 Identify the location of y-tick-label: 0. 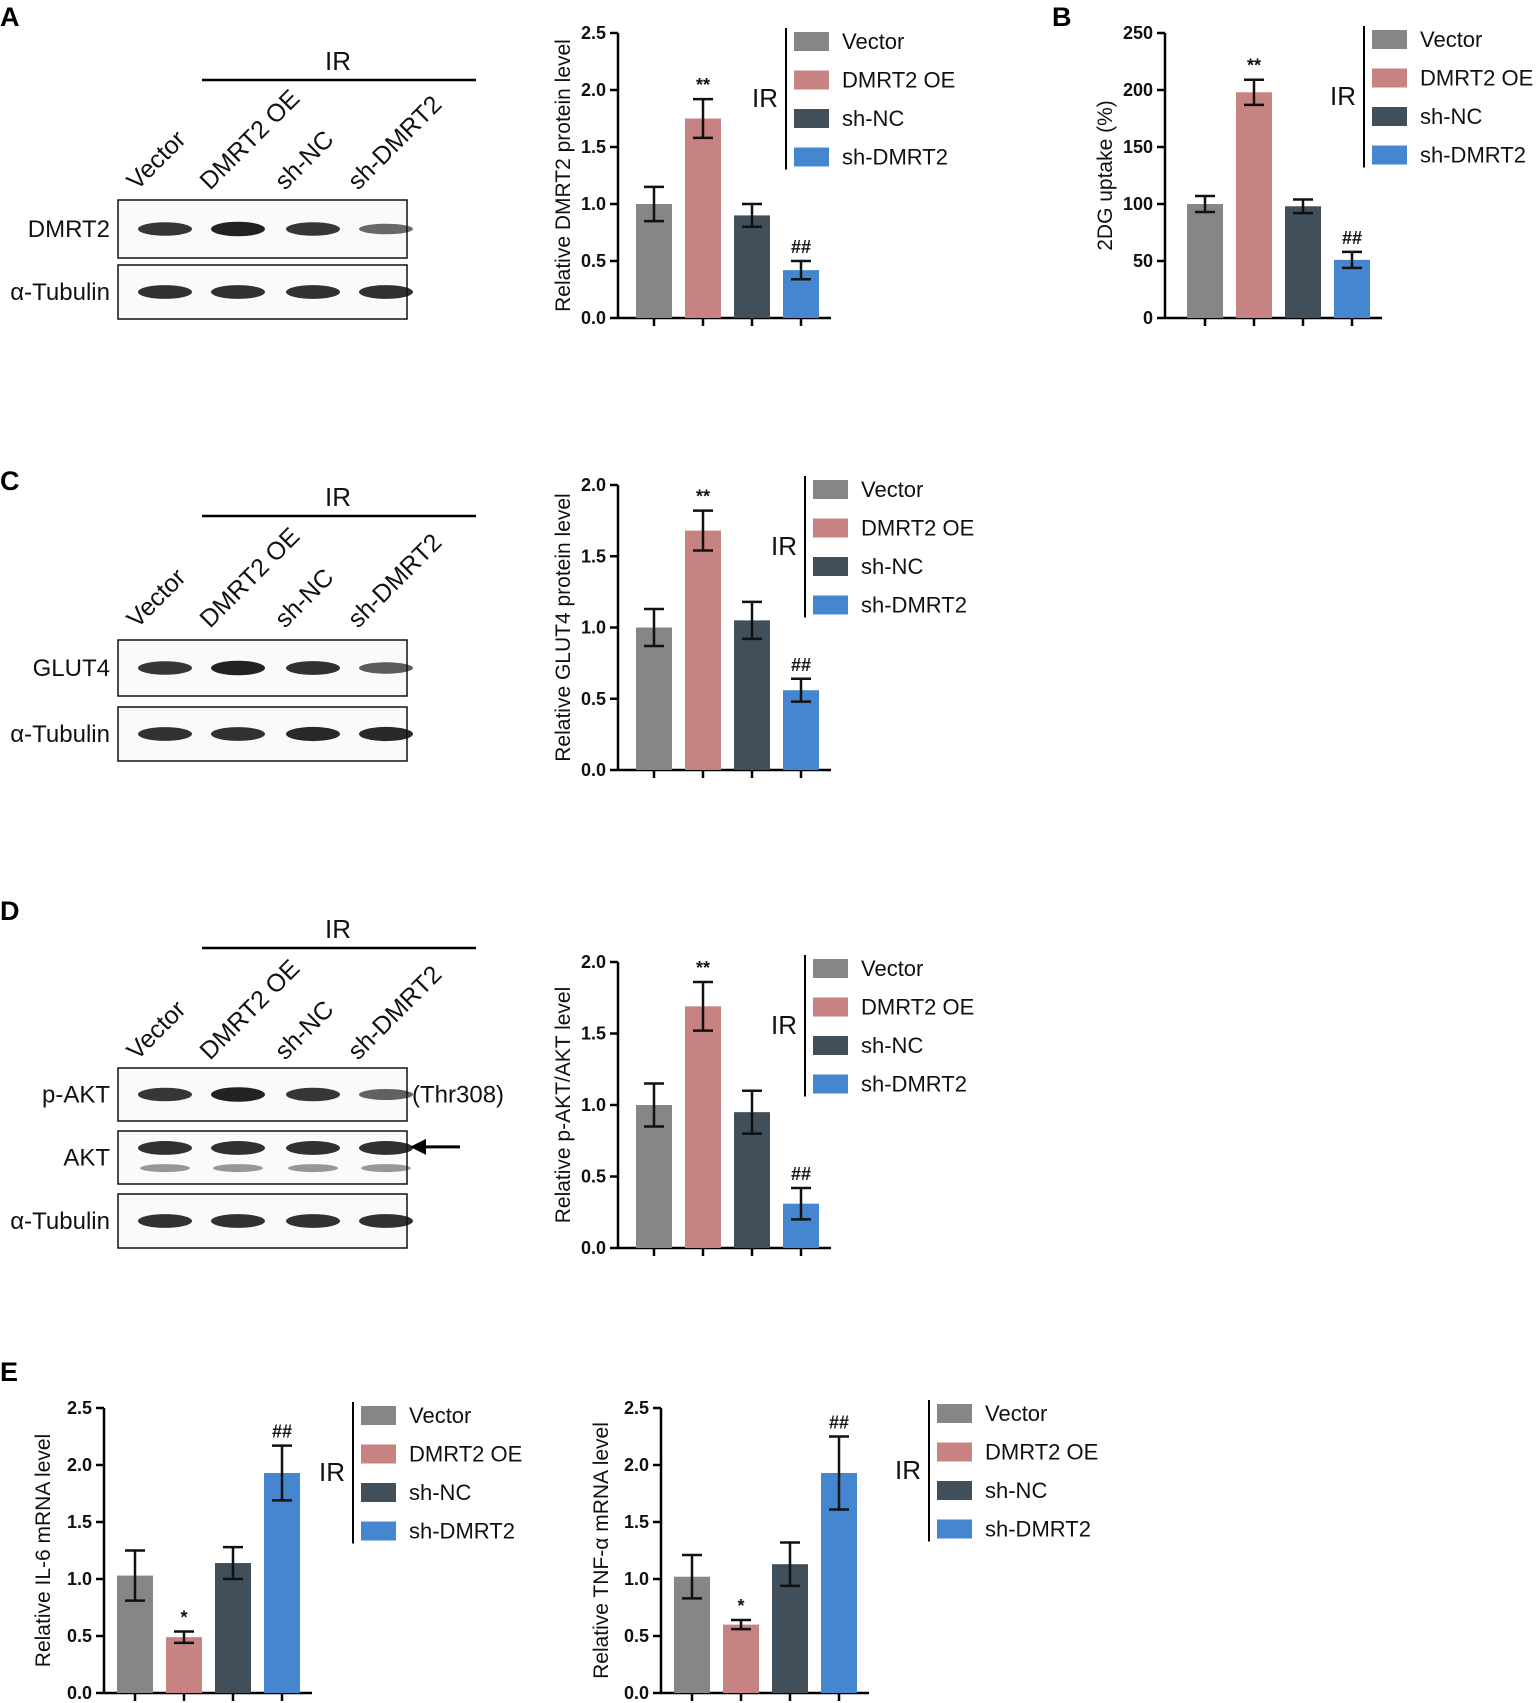
(1148, 318).